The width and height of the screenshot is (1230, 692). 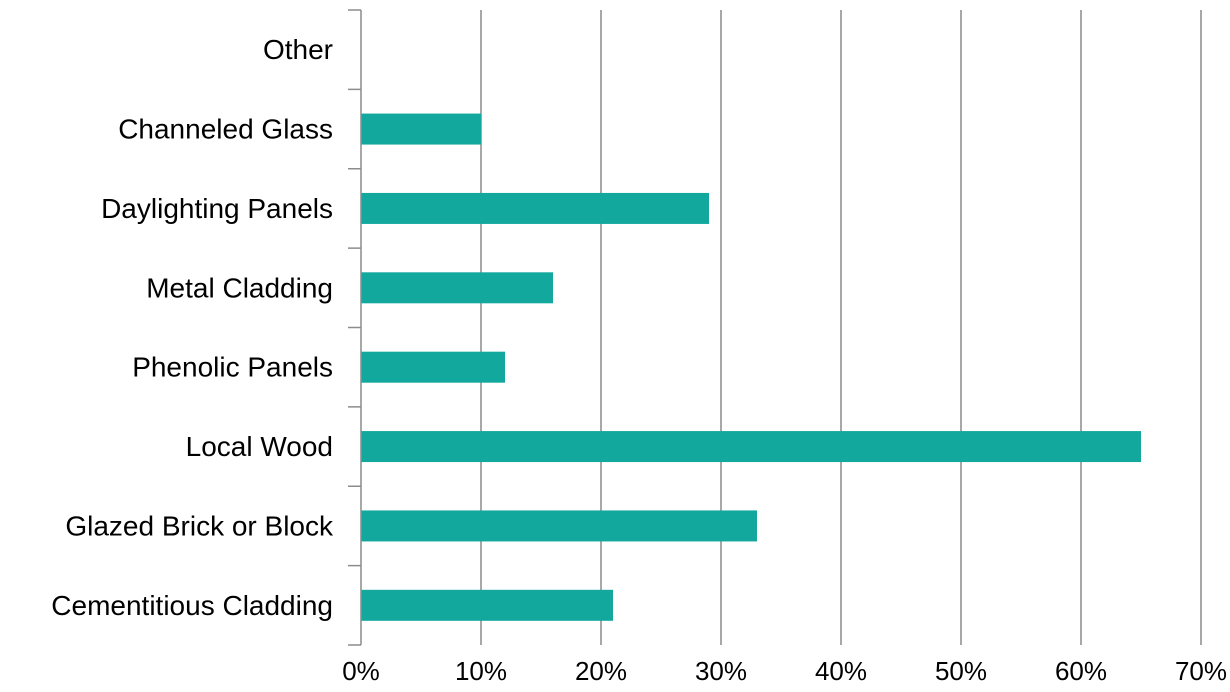 I want to click on category-label: Other, so click(x=298, y=49).